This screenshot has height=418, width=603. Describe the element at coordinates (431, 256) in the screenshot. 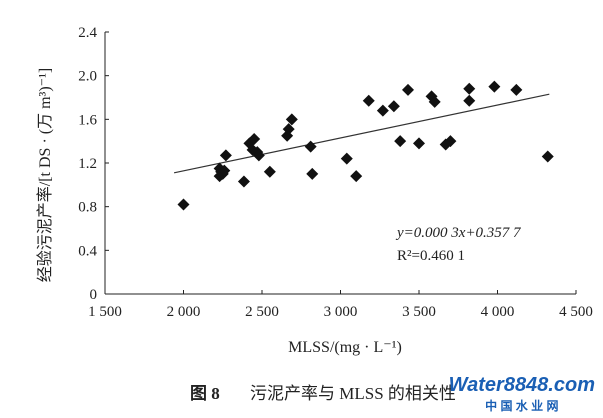

I see `r2-label: R²=0.460 1` at that location.